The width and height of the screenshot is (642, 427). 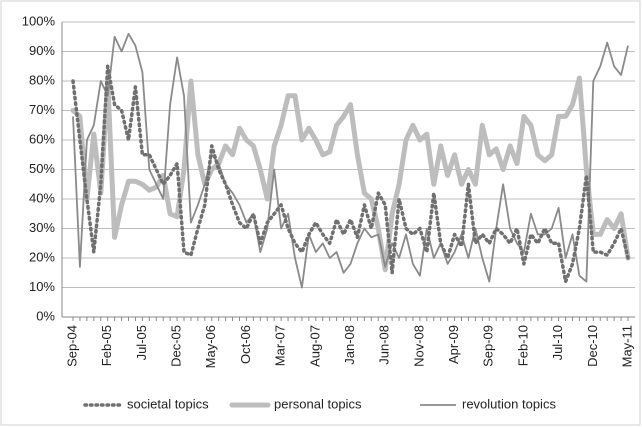 I want to click on x-tick-label: Nov-08, so click(x=418, y=346).